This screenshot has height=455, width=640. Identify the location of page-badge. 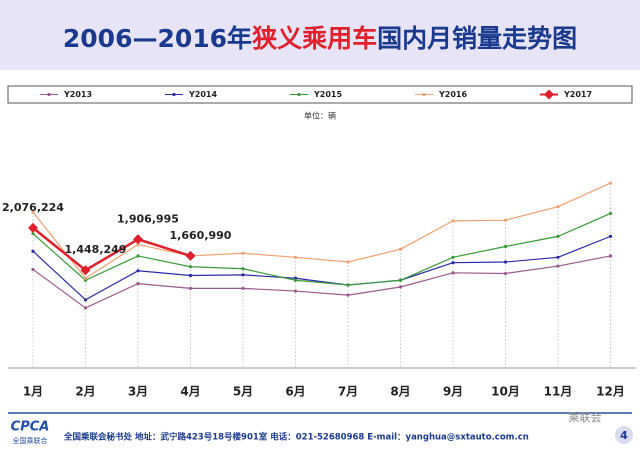
(624, 435).